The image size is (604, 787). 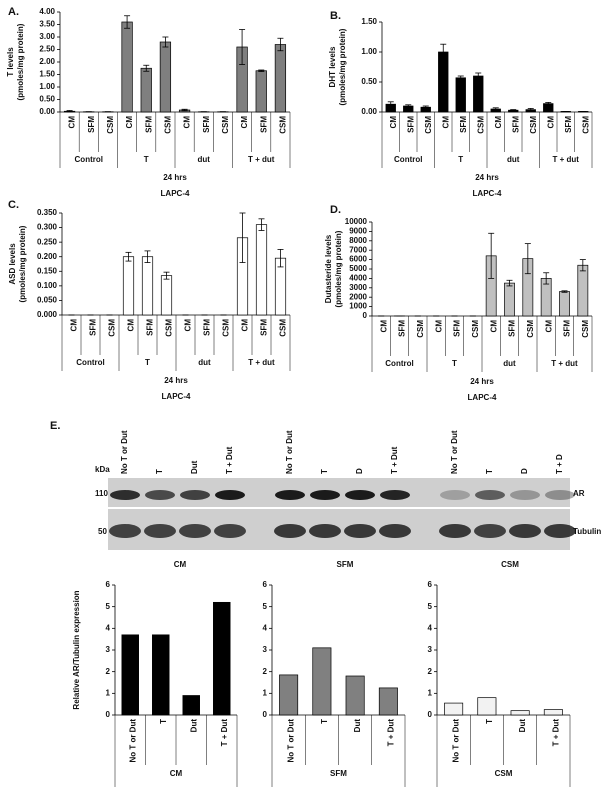 What do you see at coordinates (291, 741) in the screenshot?
I see `x-tick-label: No T or Dut` at bounding box center [291, 741].